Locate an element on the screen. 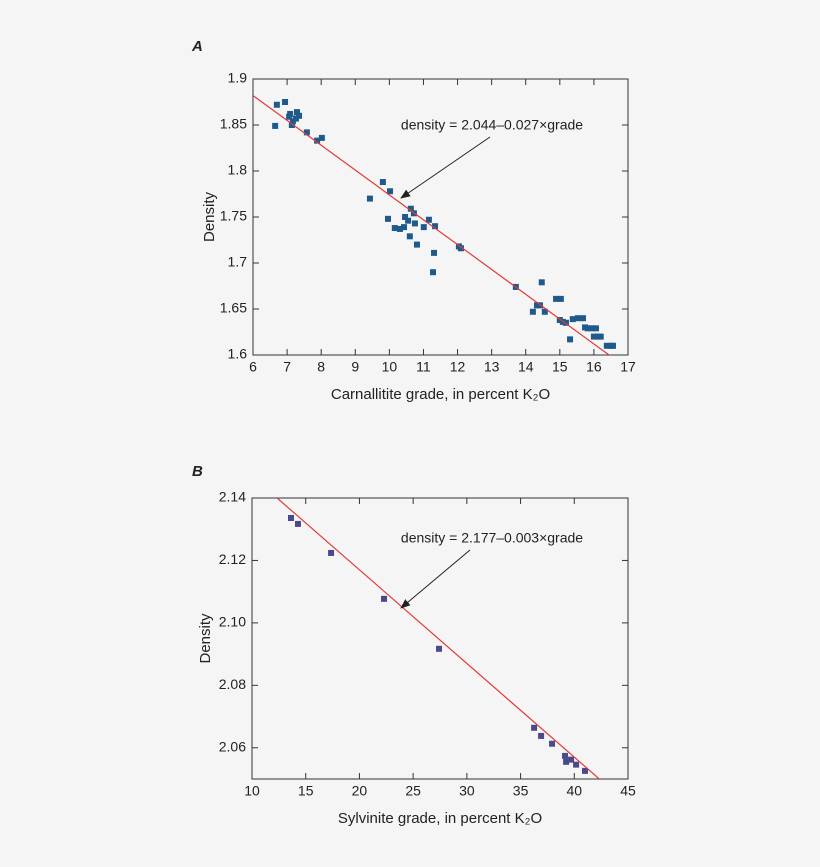  y-tick-label: 1.9 is located at coordinates (238, 78).